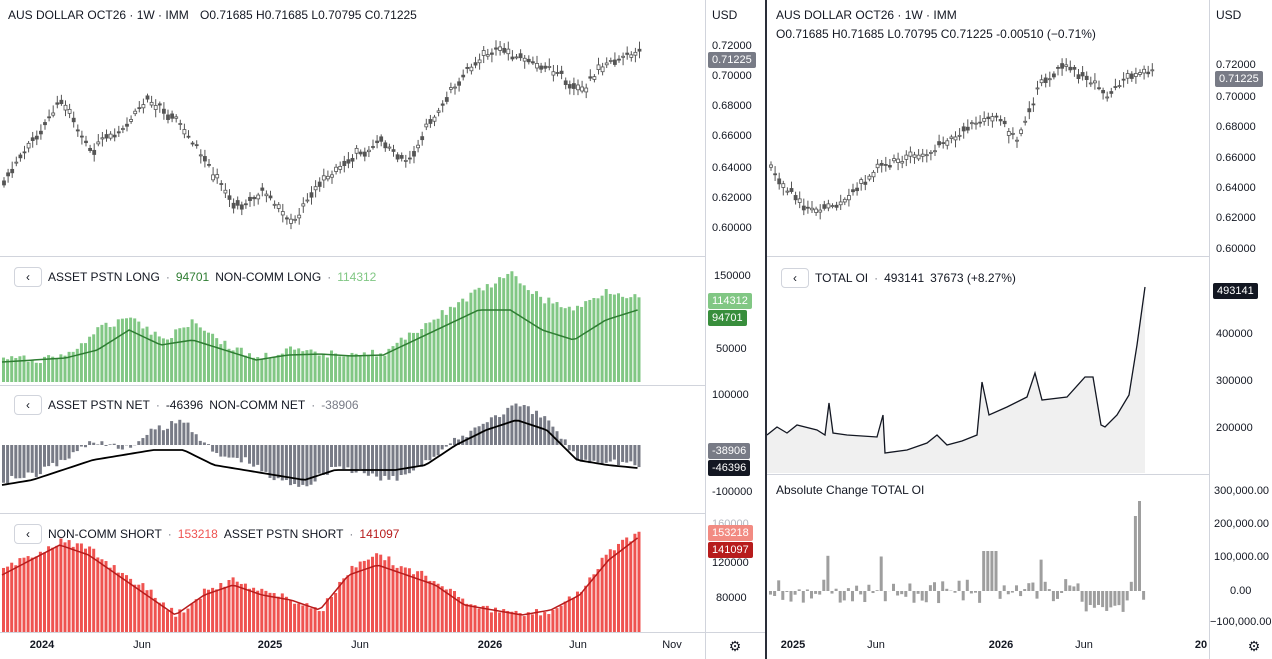 The height and width of the screenshot is (659, 1272). Describe the element at coordinates (283, 534) in the screenshot. I see `short-label2: ASSET PSTN SHORT` at that location.